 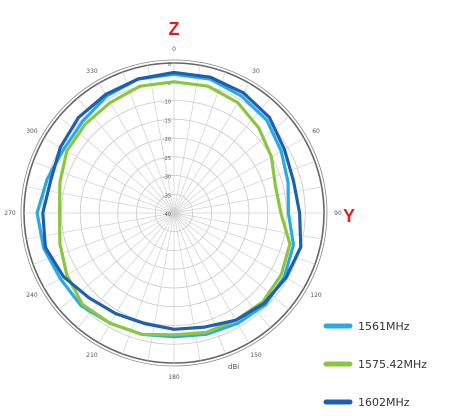 What do you see at coordinates (167, 121) in the screenshot?
I see `radial-tick-label: -15` at bounding box center [167, 121].